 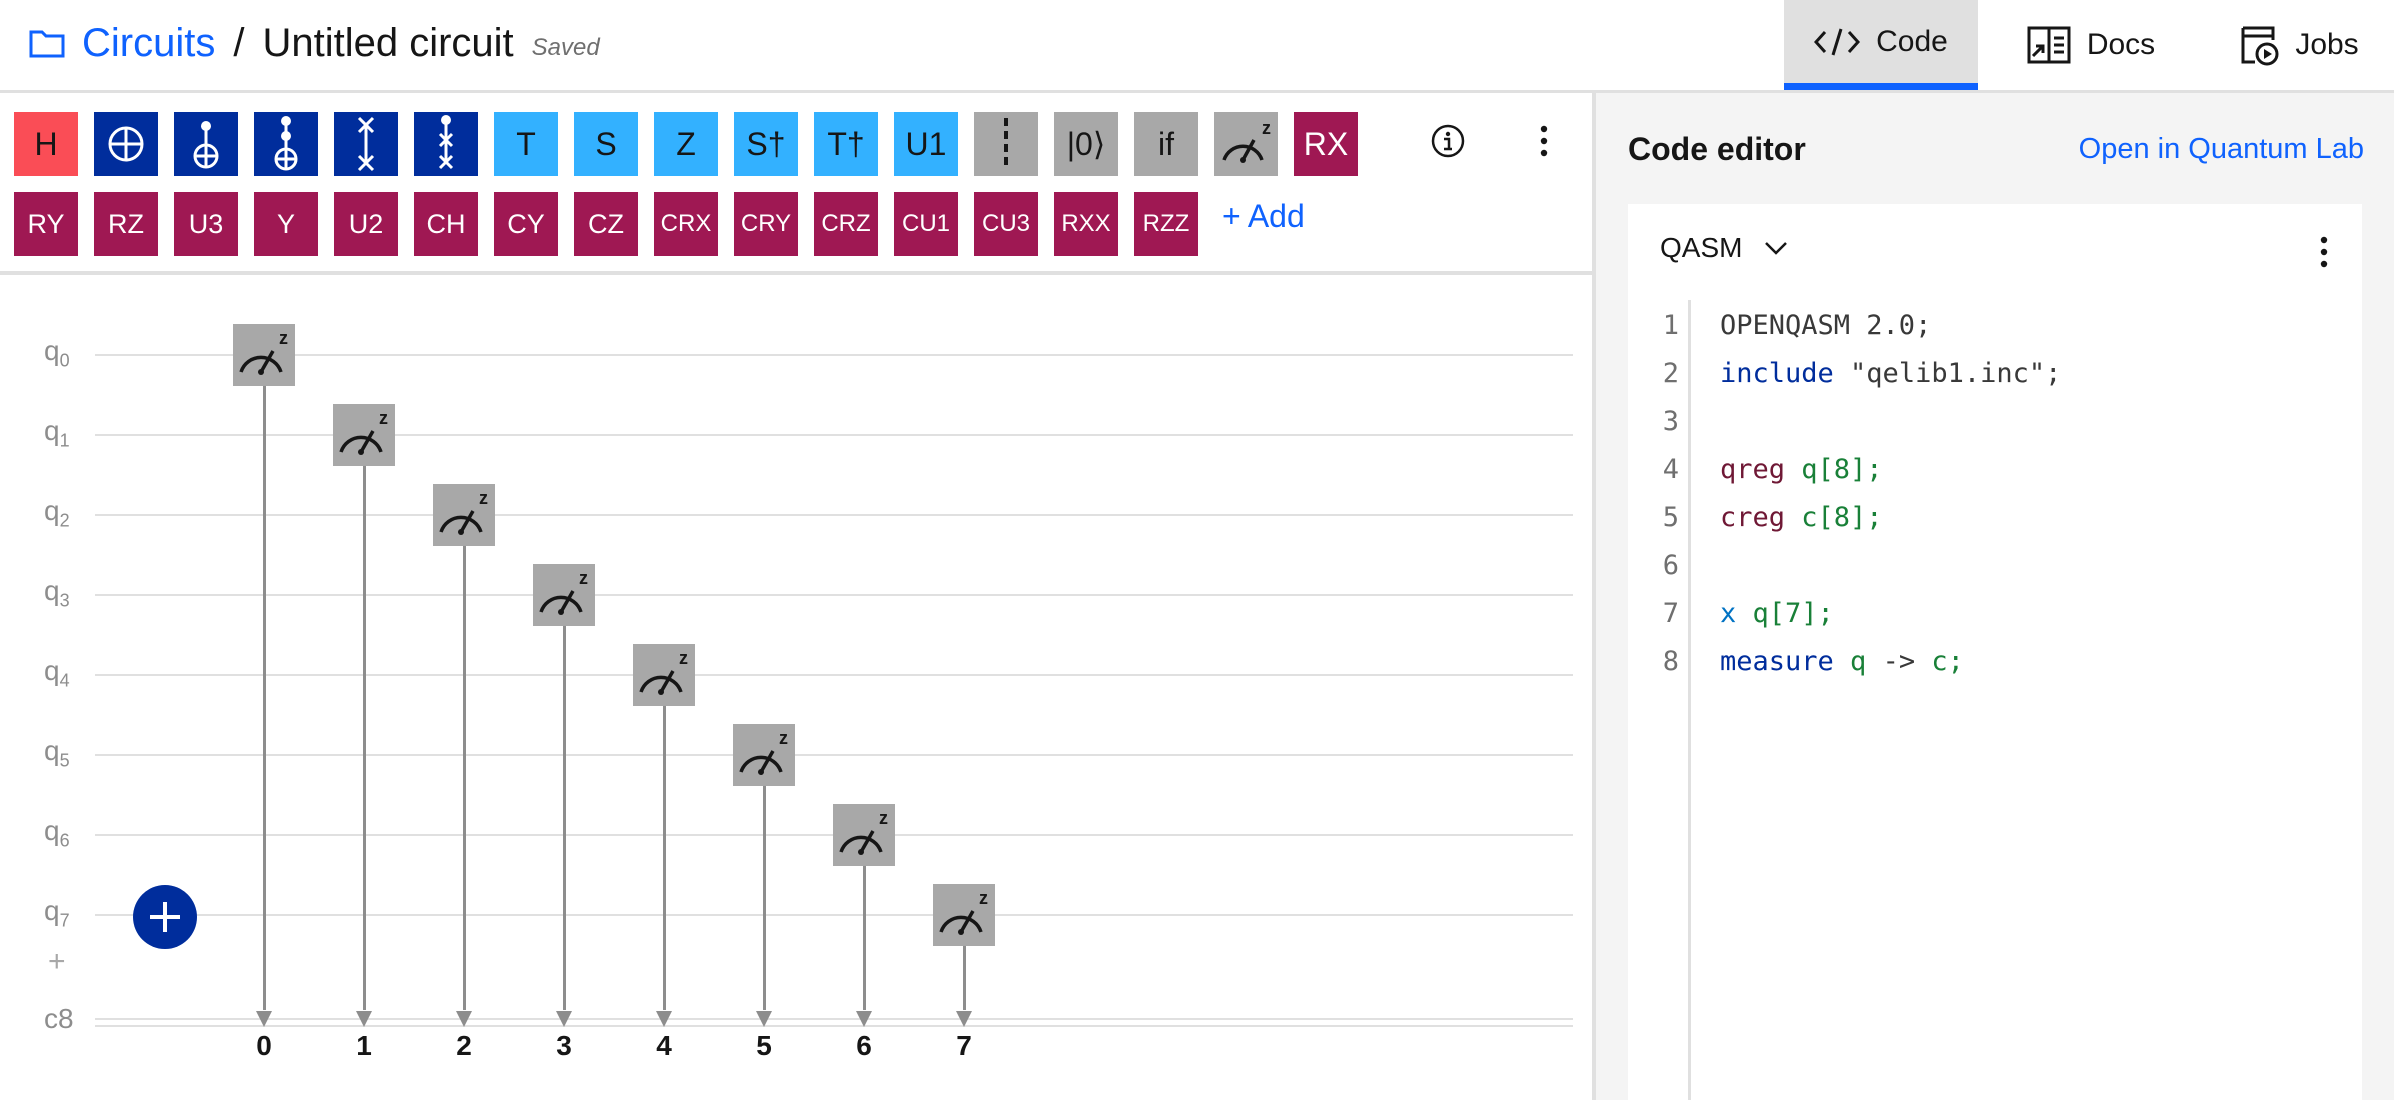 I want to click on gate-z: Z, so click(x=686, y=144).